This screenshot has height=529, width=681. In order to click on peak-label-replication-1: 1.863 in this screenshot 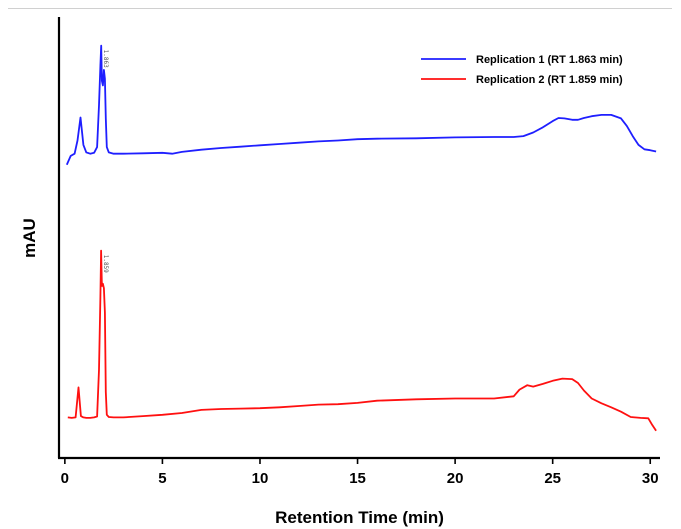, I will do `click(105, 59)`.